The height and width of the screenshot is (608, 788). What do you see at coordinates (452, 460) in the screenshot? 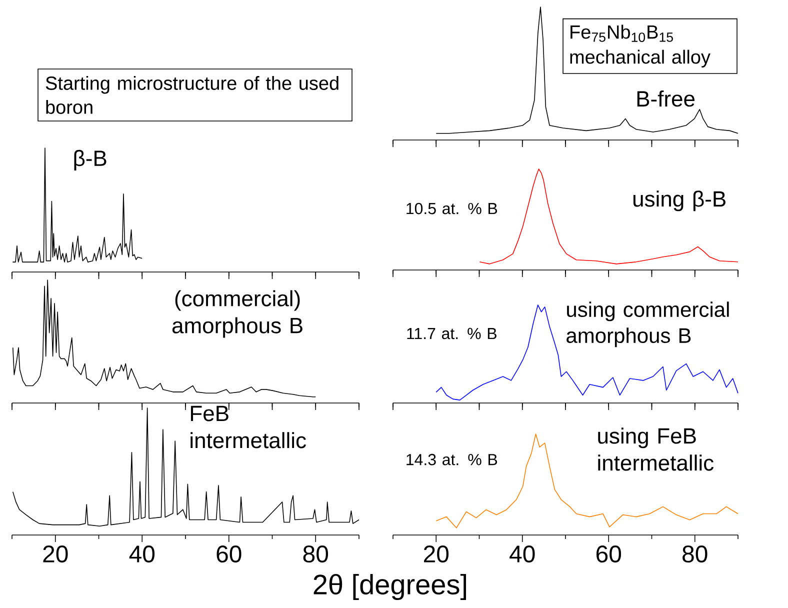
I see `annotation: 14.3 at. % B` at bounding box center [452, 460].